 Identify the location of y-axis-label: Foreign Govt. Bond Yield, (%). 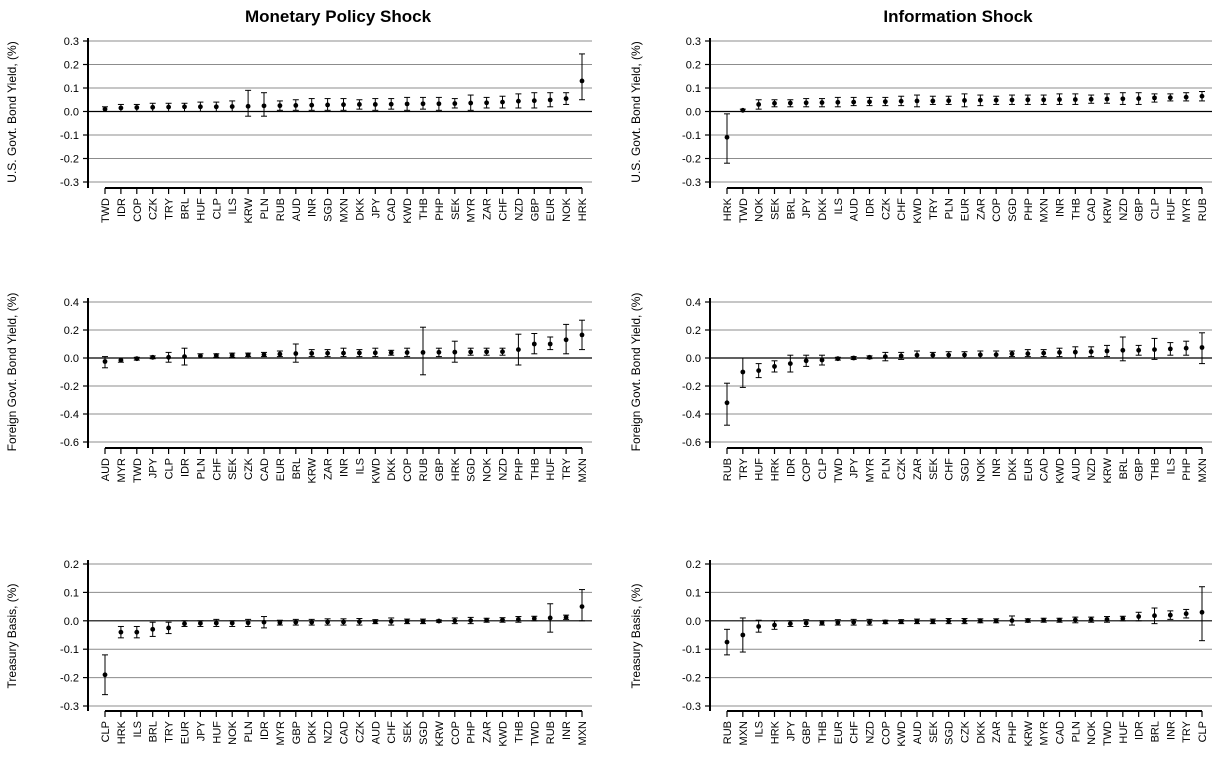
(636, 372).